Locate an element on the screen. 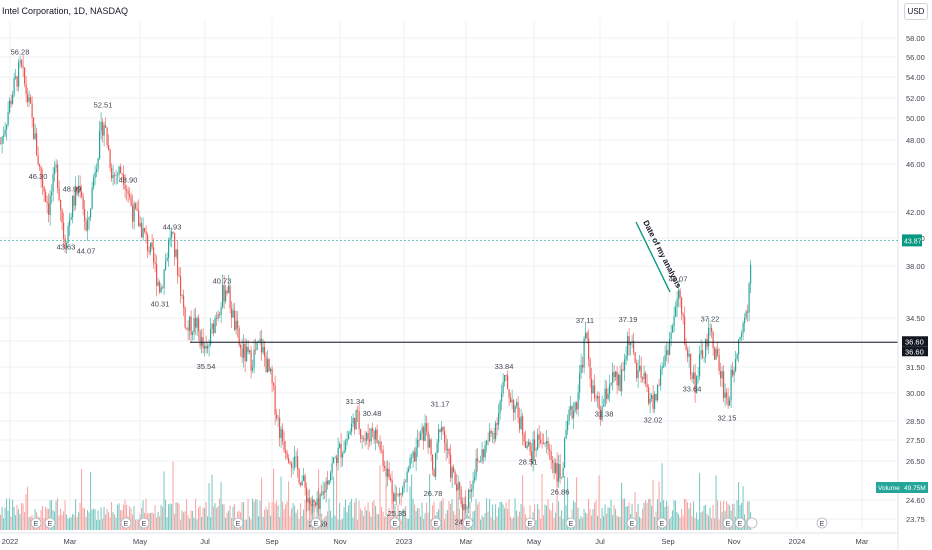 The width and height of the screenshot is (932, 550). price-label: 32.15 is located at coordinates (727, 418).